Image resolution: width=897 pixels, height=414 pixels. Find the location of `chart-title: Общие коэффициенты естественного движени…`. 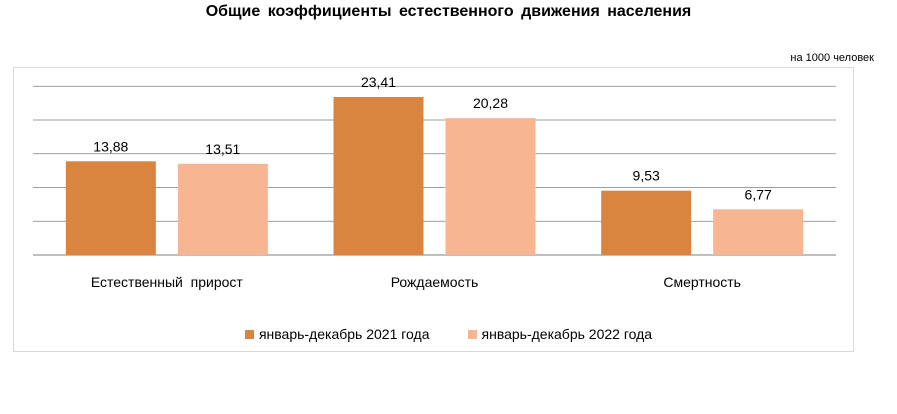

chart-title: Общие коэффициенты естественного движени… is located at coordinates (448, 11).